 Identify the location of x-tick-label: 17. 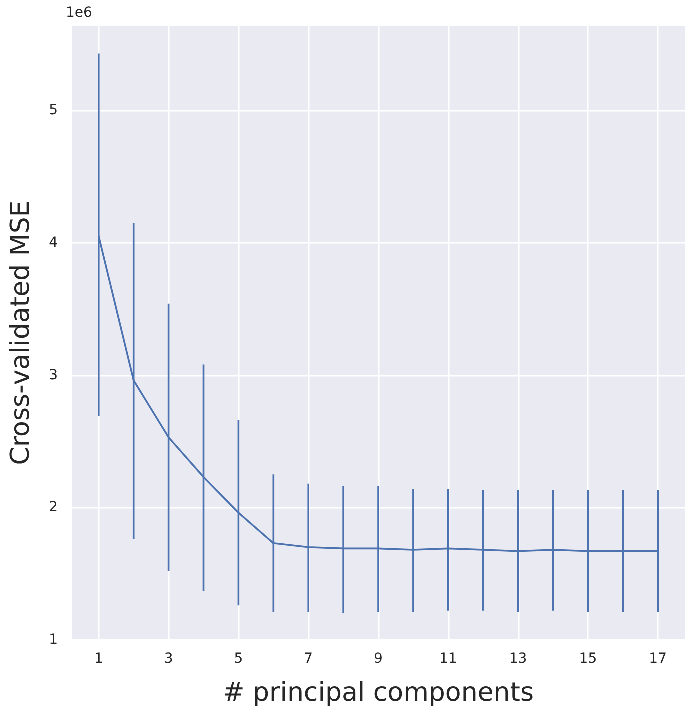
(658, 659).